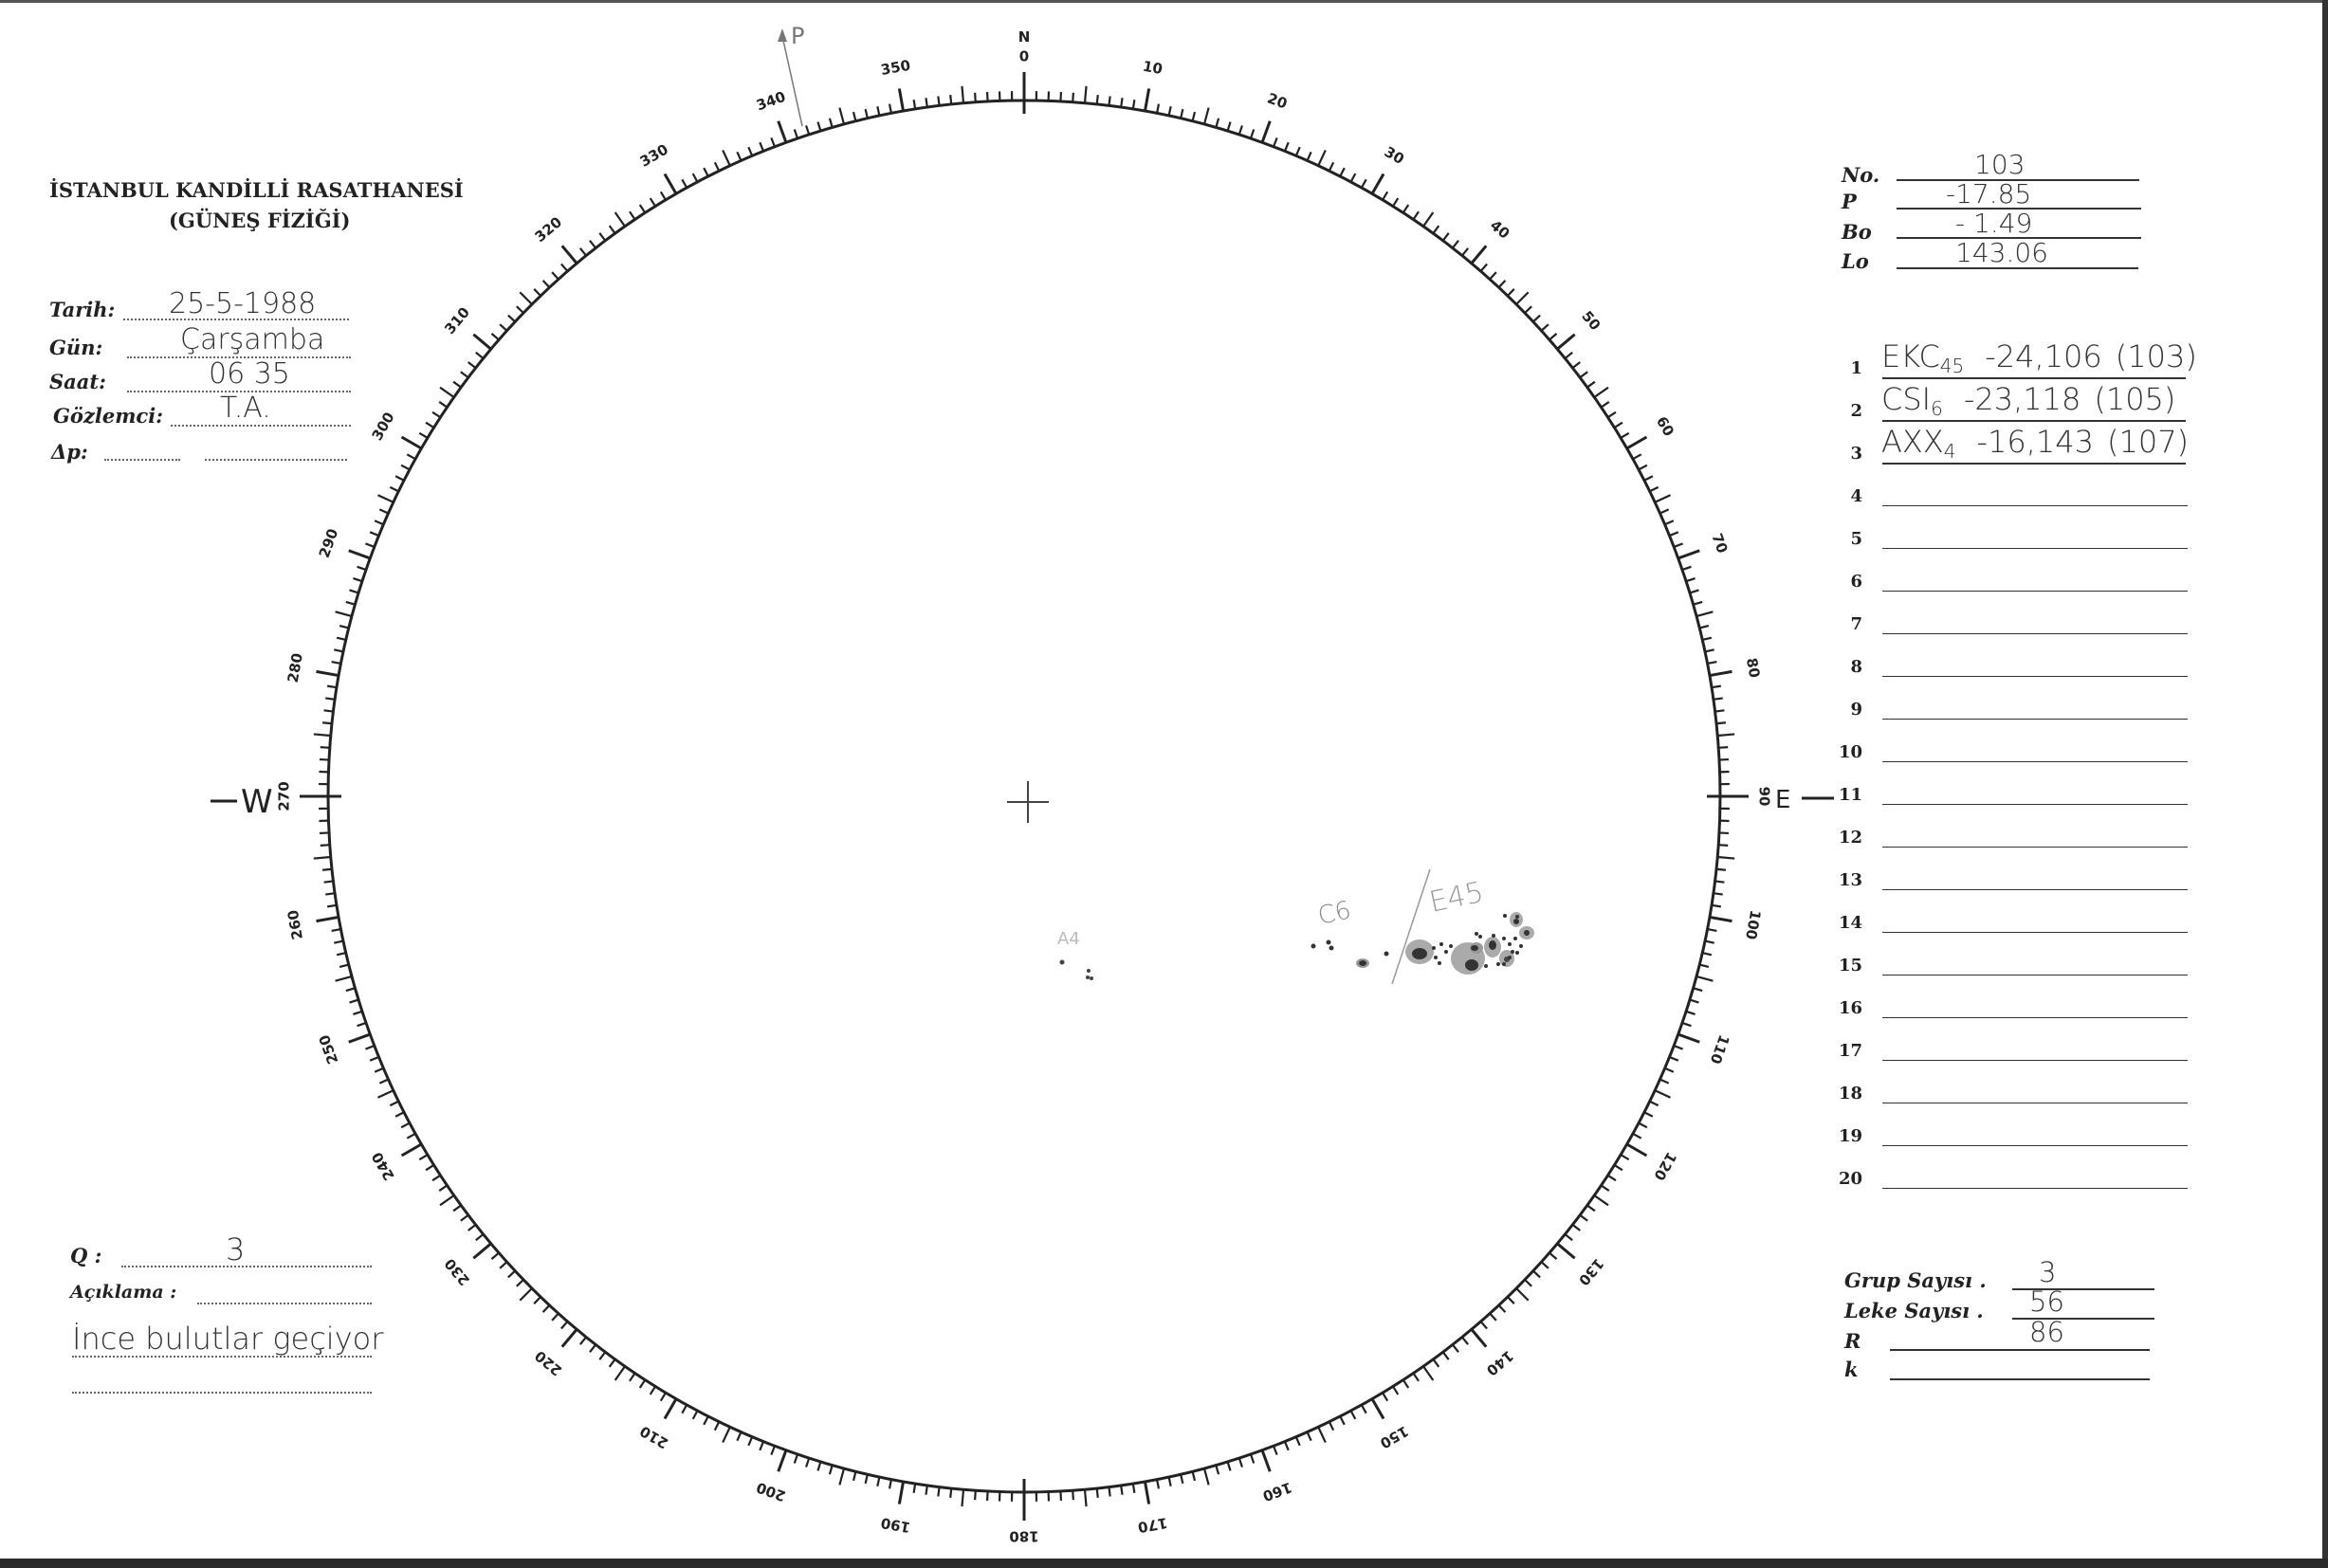  Describe the element at coordinates (243, 303) in the screenshot. I see `date-value: 25-5-1988` at that location.